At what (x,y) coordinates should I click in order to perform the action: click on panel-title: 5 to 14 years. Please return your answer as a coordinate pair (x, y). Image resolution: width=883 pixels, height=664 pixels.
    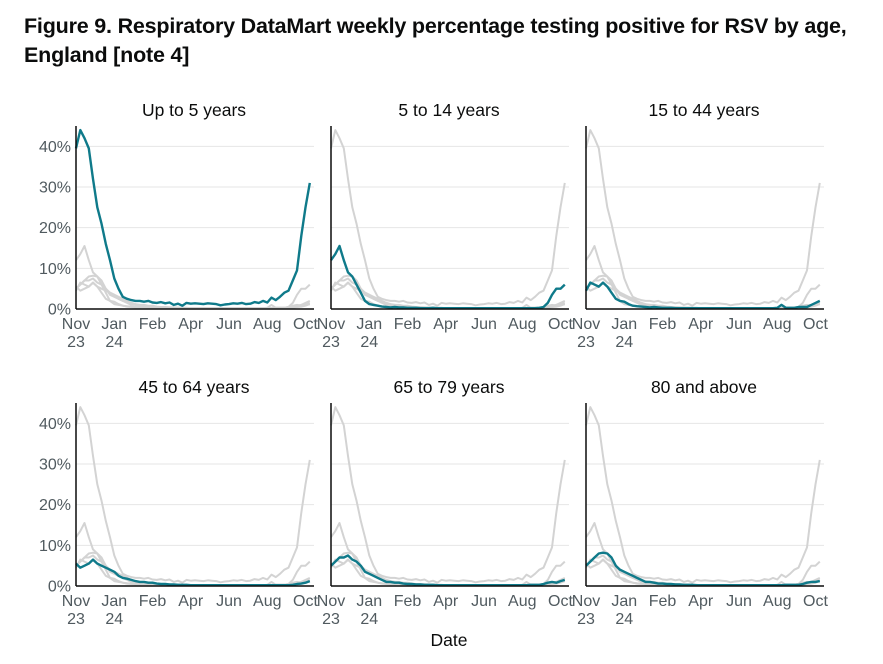
    Looking at the image, I should click on (448, 110).